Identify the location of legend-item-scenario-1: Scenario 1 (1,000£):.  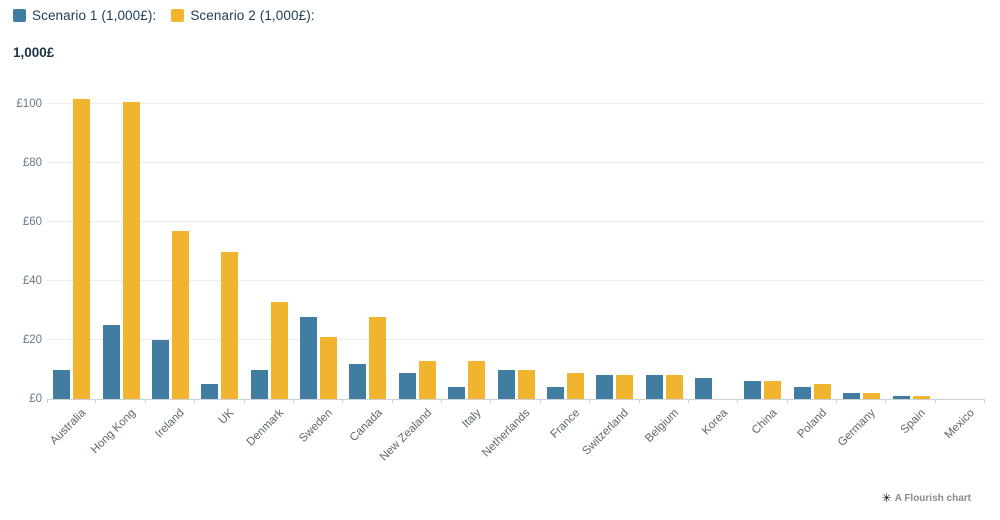
(84, 15).